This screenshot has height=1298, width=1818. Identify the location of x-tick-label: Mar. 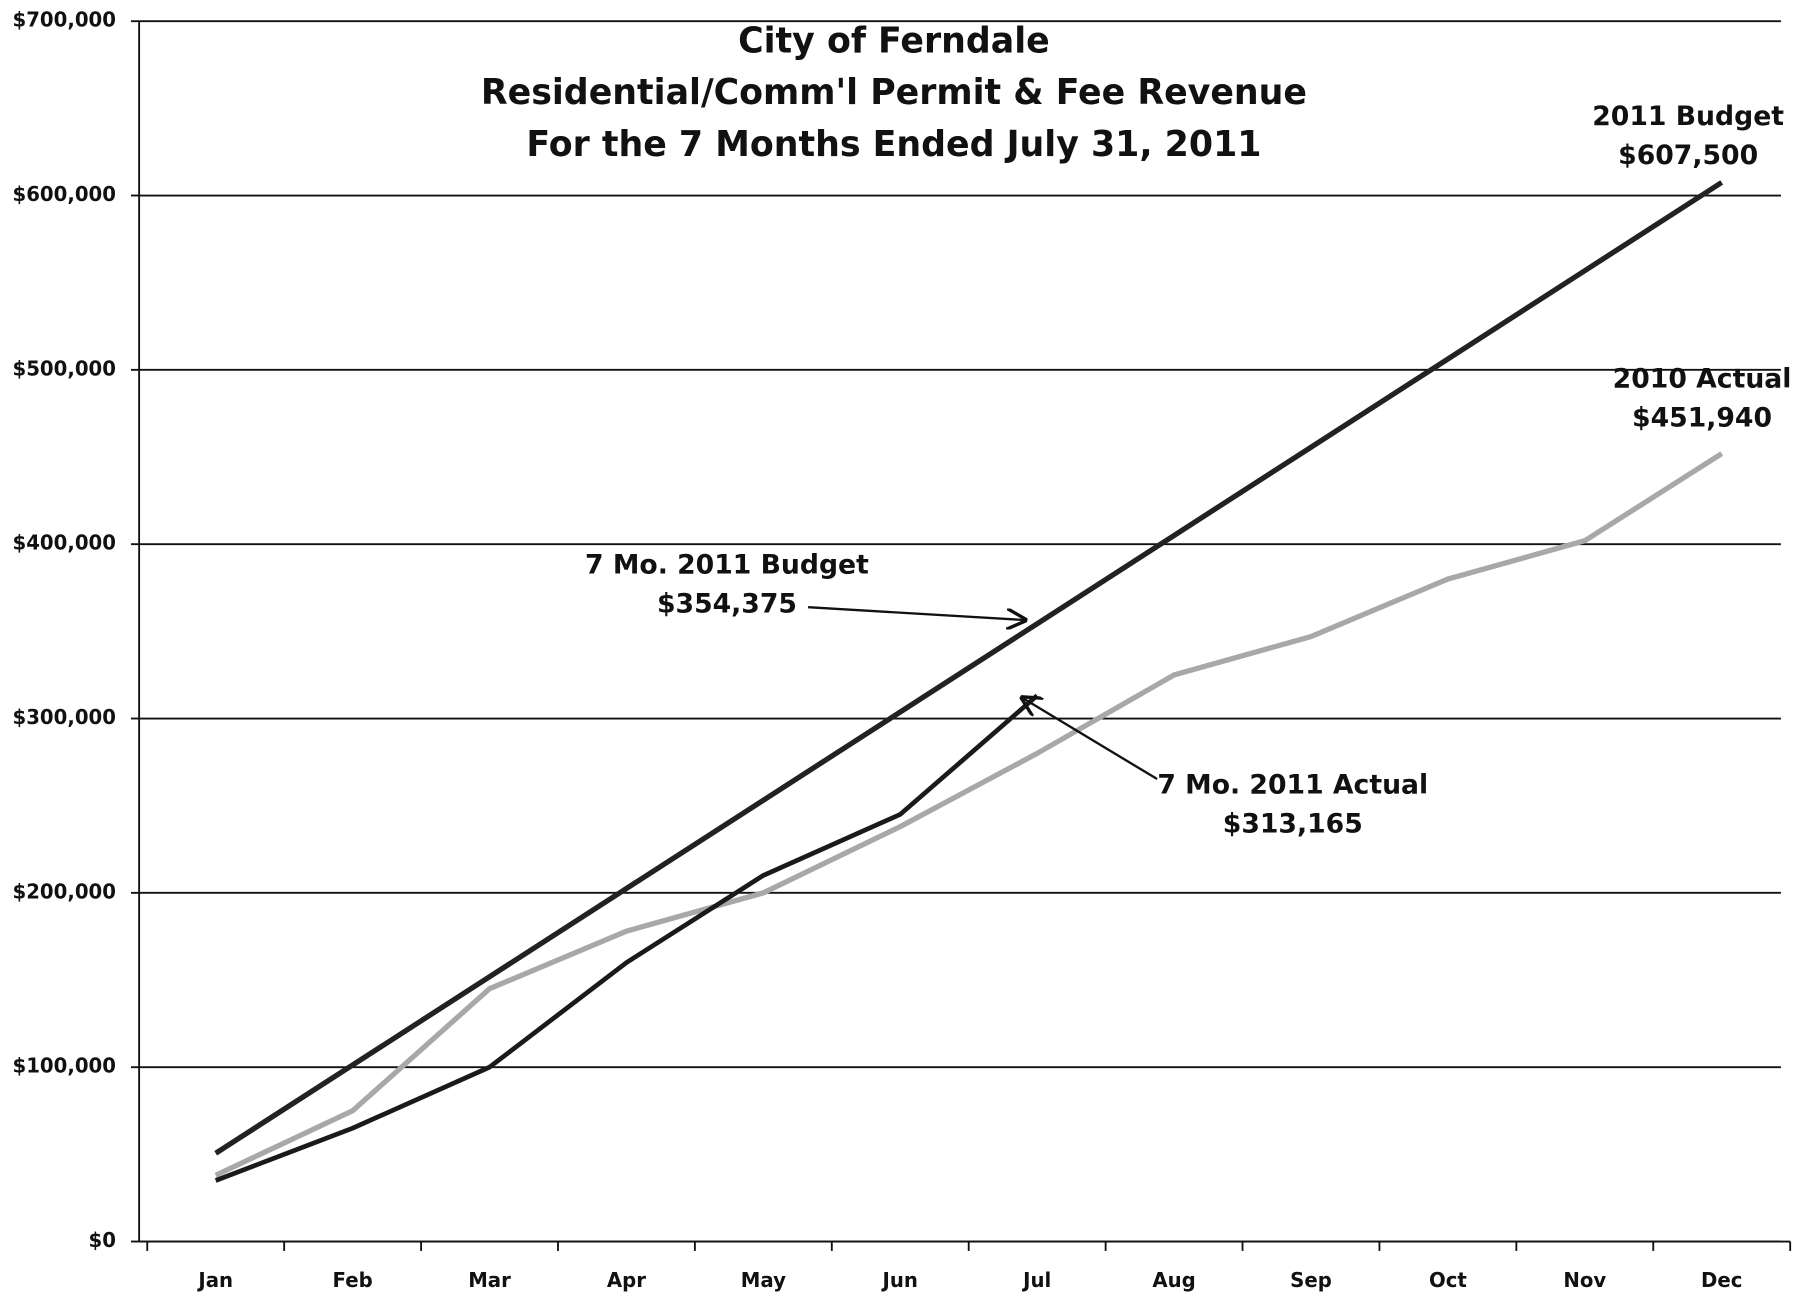
(489, 1280).